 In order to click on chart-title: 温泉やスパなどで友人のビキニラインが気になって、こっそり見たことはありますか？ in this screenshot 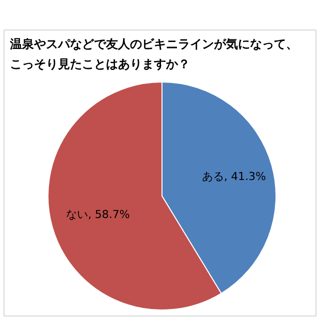, I will do `click(153, 54)`.